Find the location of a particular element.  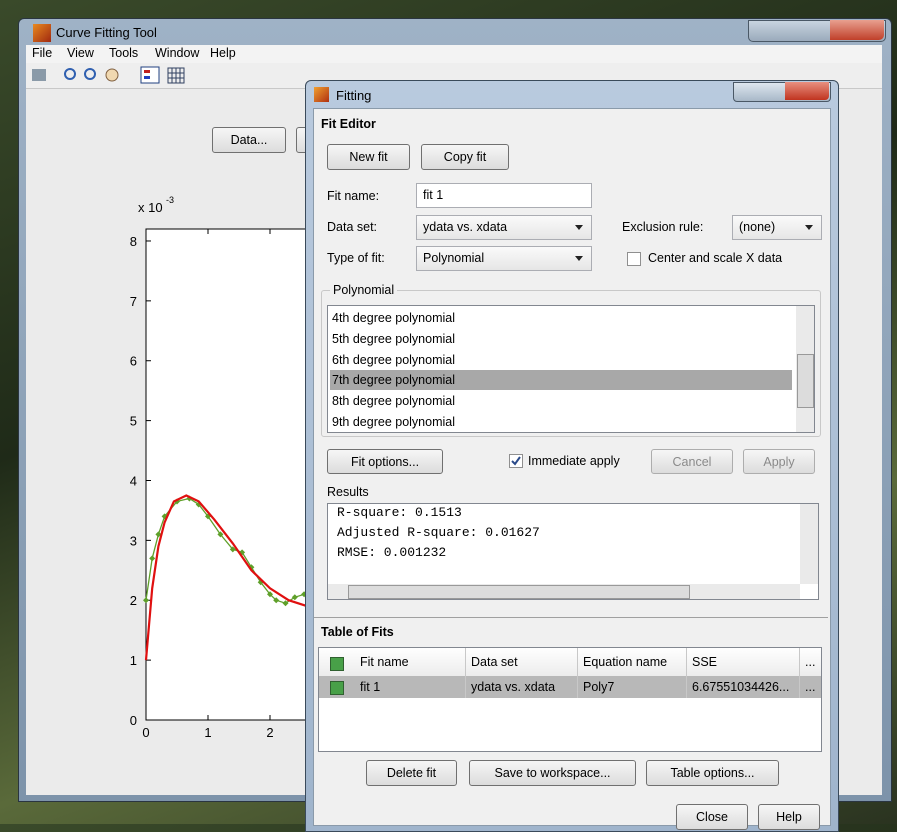

group-frame is located at coordinates (571, 363).